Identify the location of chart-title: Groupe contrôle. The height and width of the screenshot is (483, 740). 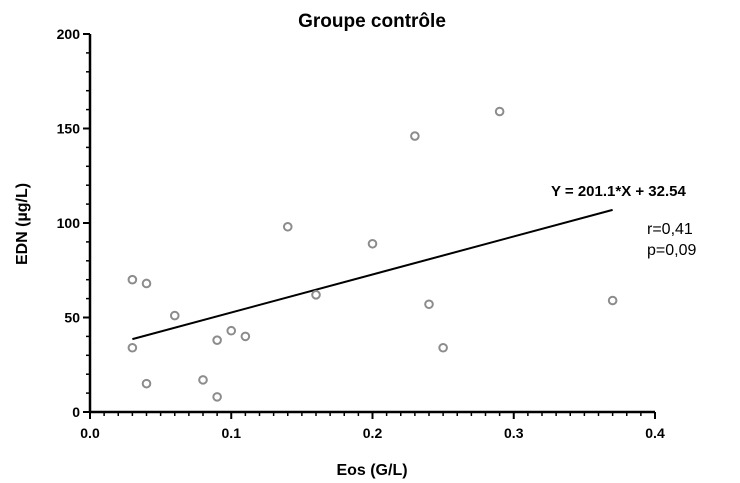
(372, 21).